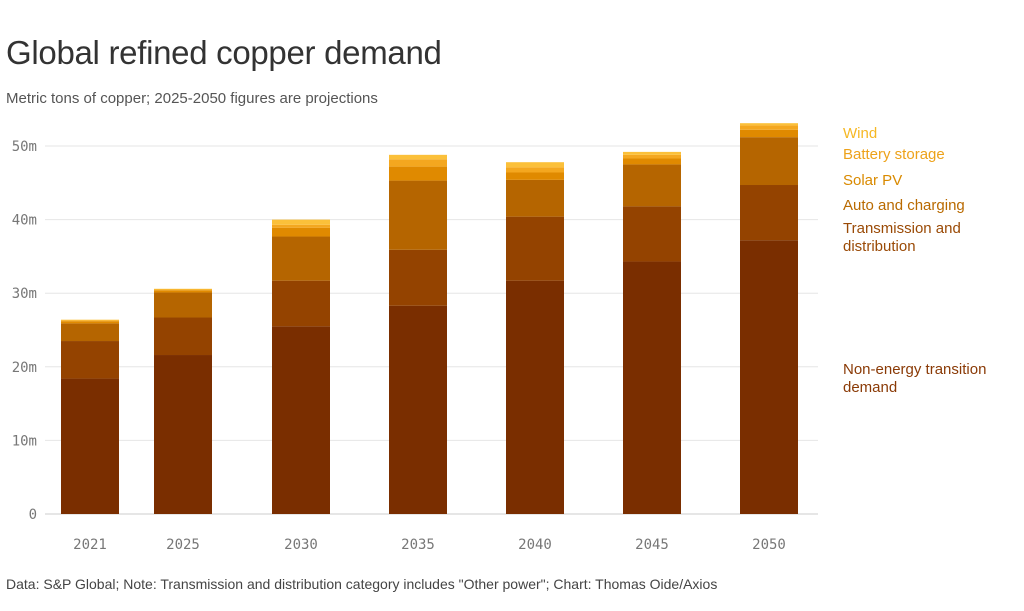 The image size is (1024, 611). What do you see at coordinates (418, 545) in the screenshot?
I see `x-tick-label: 2035` at bounding box center [418, 545].